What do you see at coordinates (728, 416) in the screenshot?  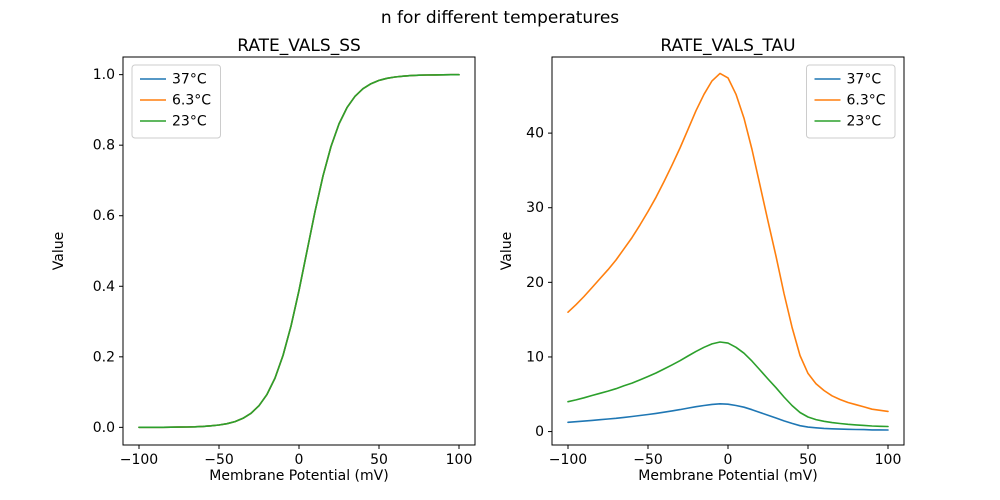 I see `series-line-37°C` at bounding box center [728, 416].